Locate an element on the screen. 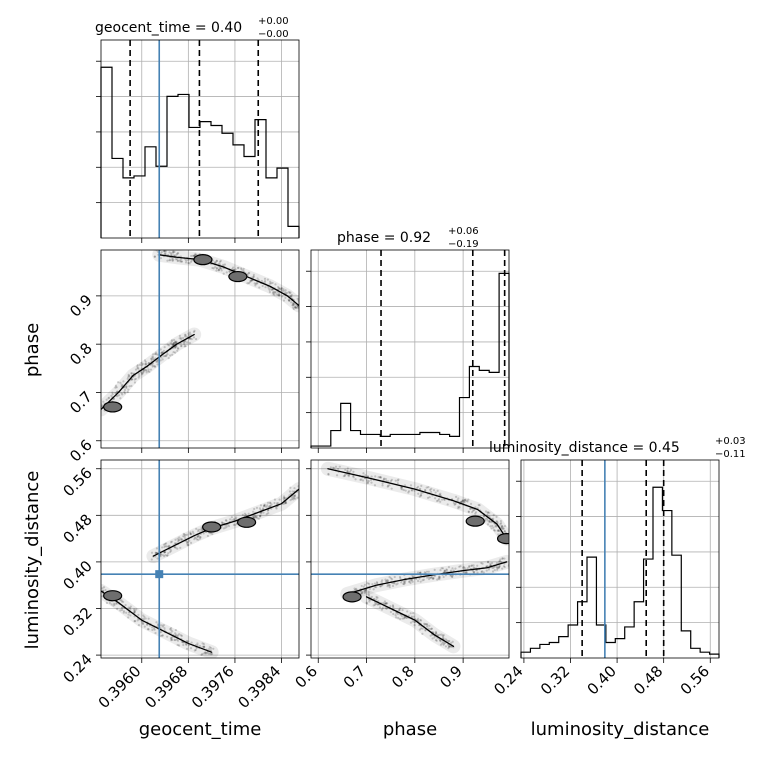  y-tick-label: 0.8 is located at coordinates (81, 354).